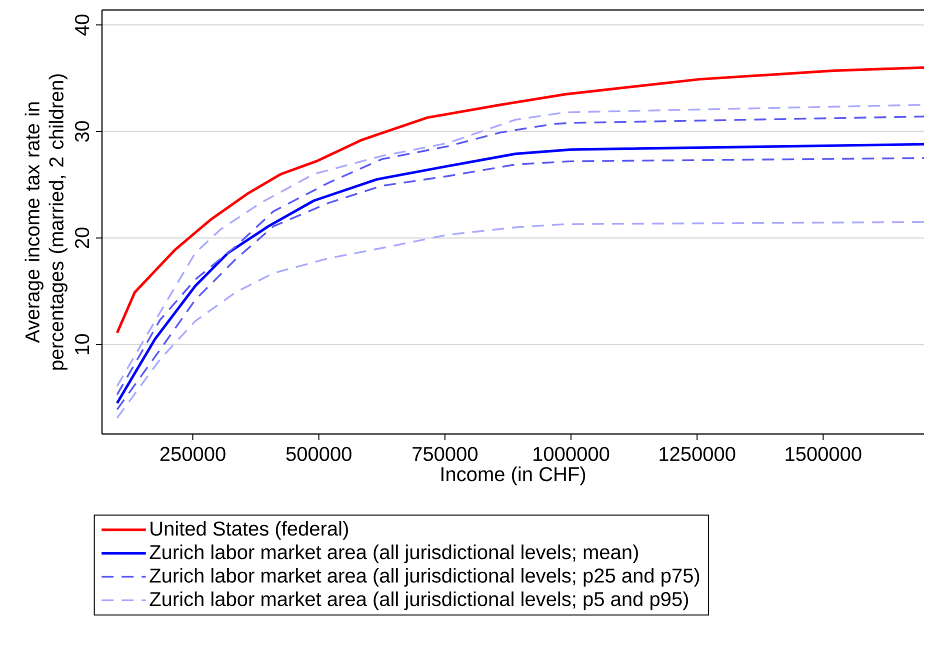 This screenshot has height=662, width=926. What do you see at coordinates (82, 238) in the screenshot?
I see `y-tick-label: 20` at bounding box center [82, 238].